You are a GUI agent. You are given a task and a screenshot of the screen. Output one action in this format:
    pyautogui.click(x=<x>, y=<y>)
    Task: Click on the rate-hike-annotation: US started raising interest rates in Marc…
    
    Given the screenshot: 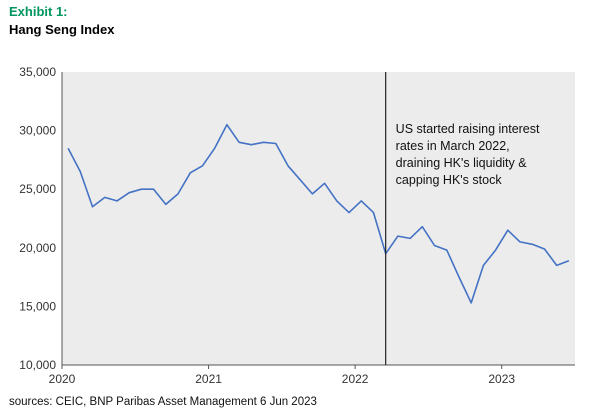 What is the action you would take?
    pyautogui.click(x=468, y=154)
    